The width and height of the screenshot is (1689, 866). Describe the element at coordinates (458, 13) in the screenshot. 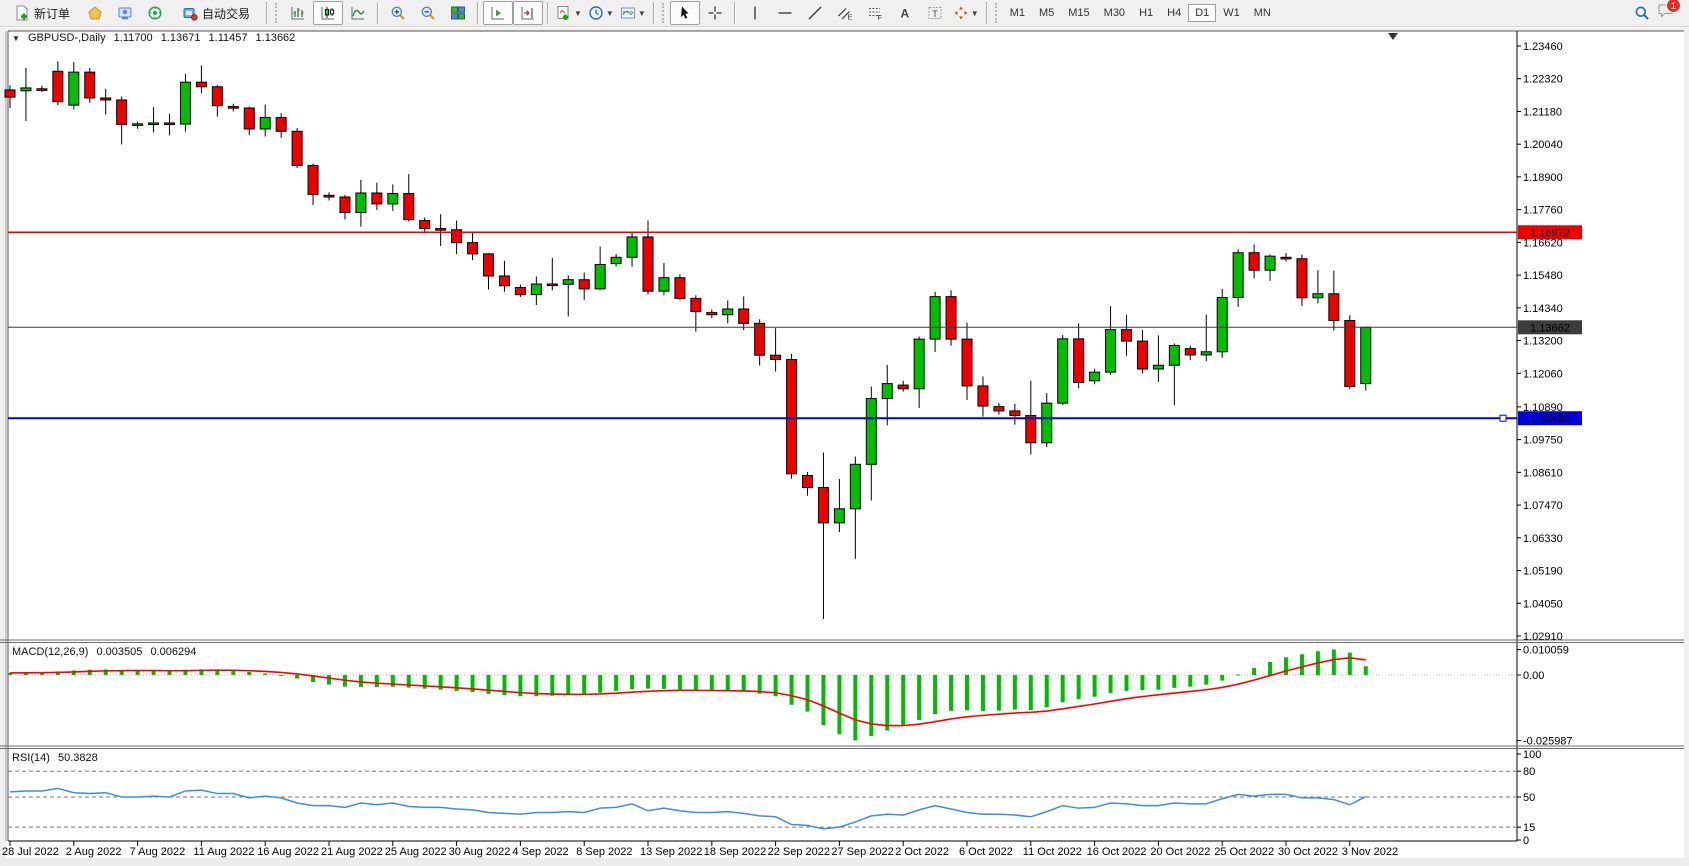

I see `tile-windows-button` at that location.